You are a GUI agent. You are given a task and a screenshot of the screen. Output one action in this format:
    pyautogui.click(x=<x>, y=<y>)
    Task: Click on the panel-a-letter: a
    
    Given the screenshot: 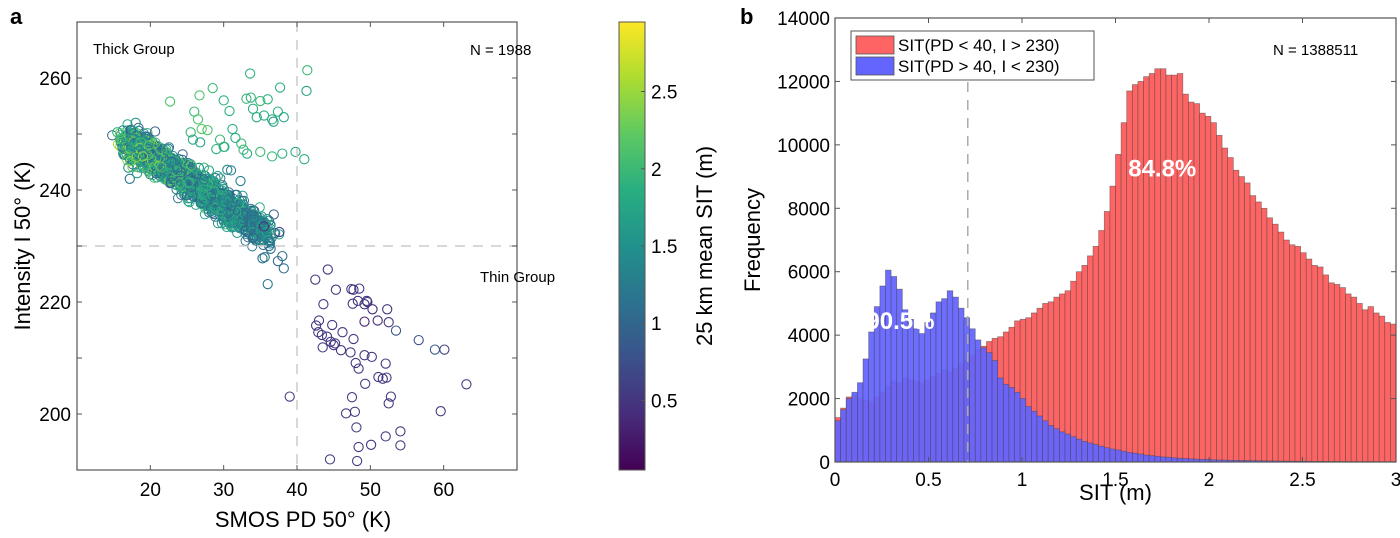 What is the action you would take?
    pyautogui.click(x=16, y=16)
    